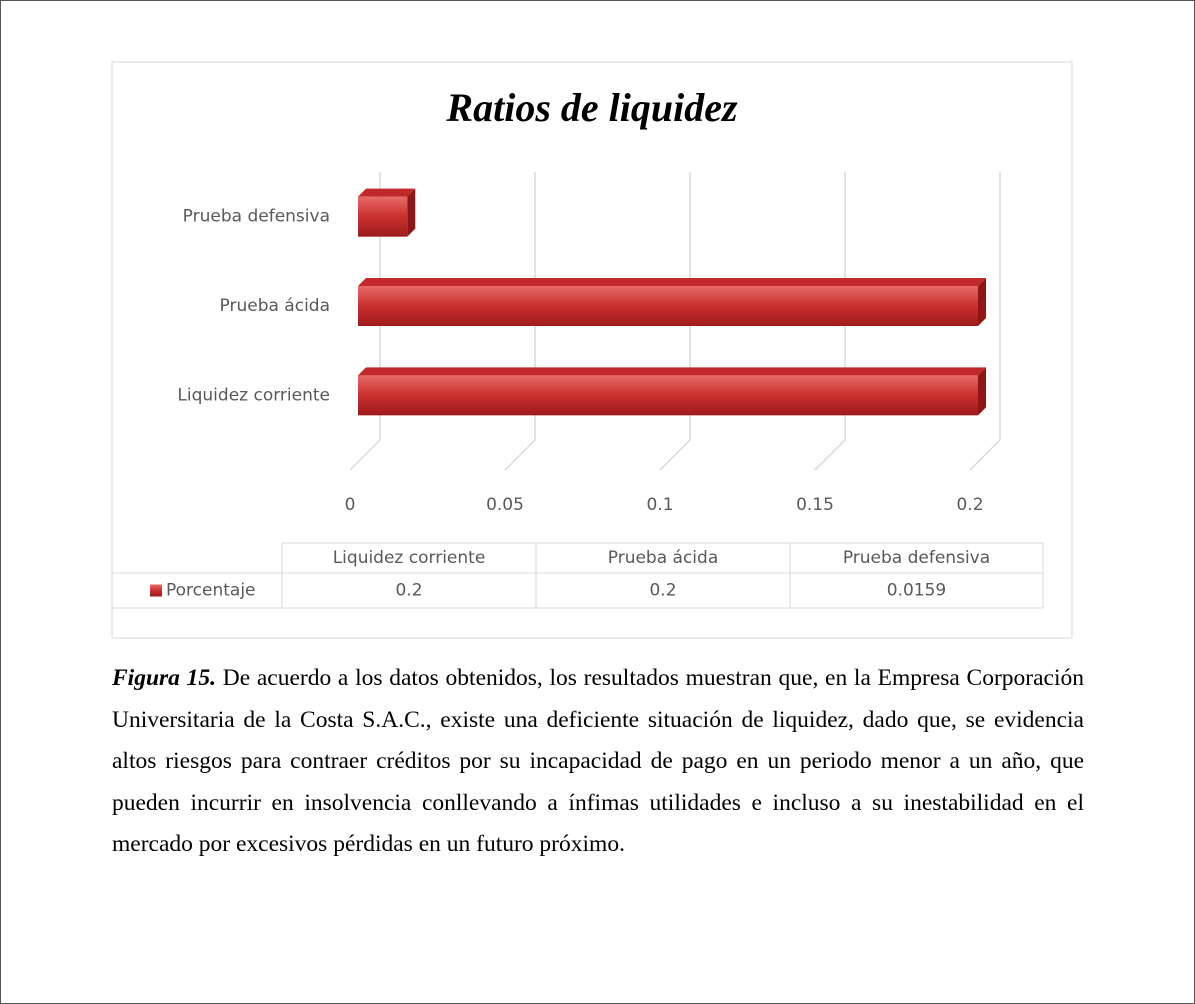  What do you see at coordinates (659, 505) in the screenshot?
I see `x-tick-label: 0.1` at bounding box center [659, 505].